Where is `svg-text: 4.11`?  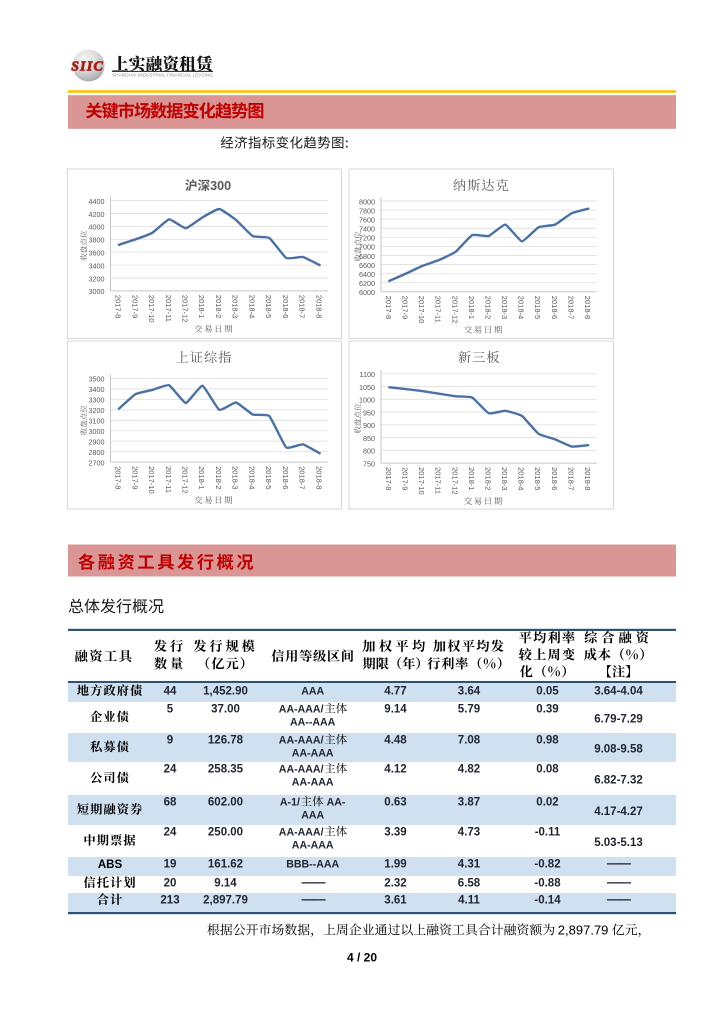
svg-text: 4.11 is located at coordinates (469, 901).